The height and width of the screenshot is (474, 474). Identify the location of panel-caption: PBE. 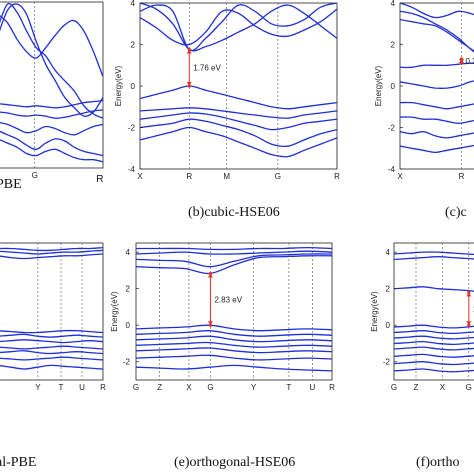
(11, 184).